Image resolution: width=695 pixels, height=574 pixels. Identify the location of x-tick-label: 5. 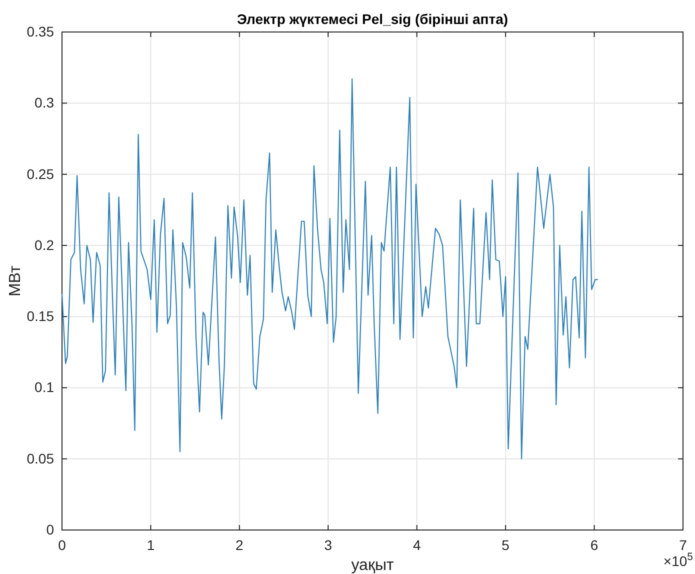
(506, 544).